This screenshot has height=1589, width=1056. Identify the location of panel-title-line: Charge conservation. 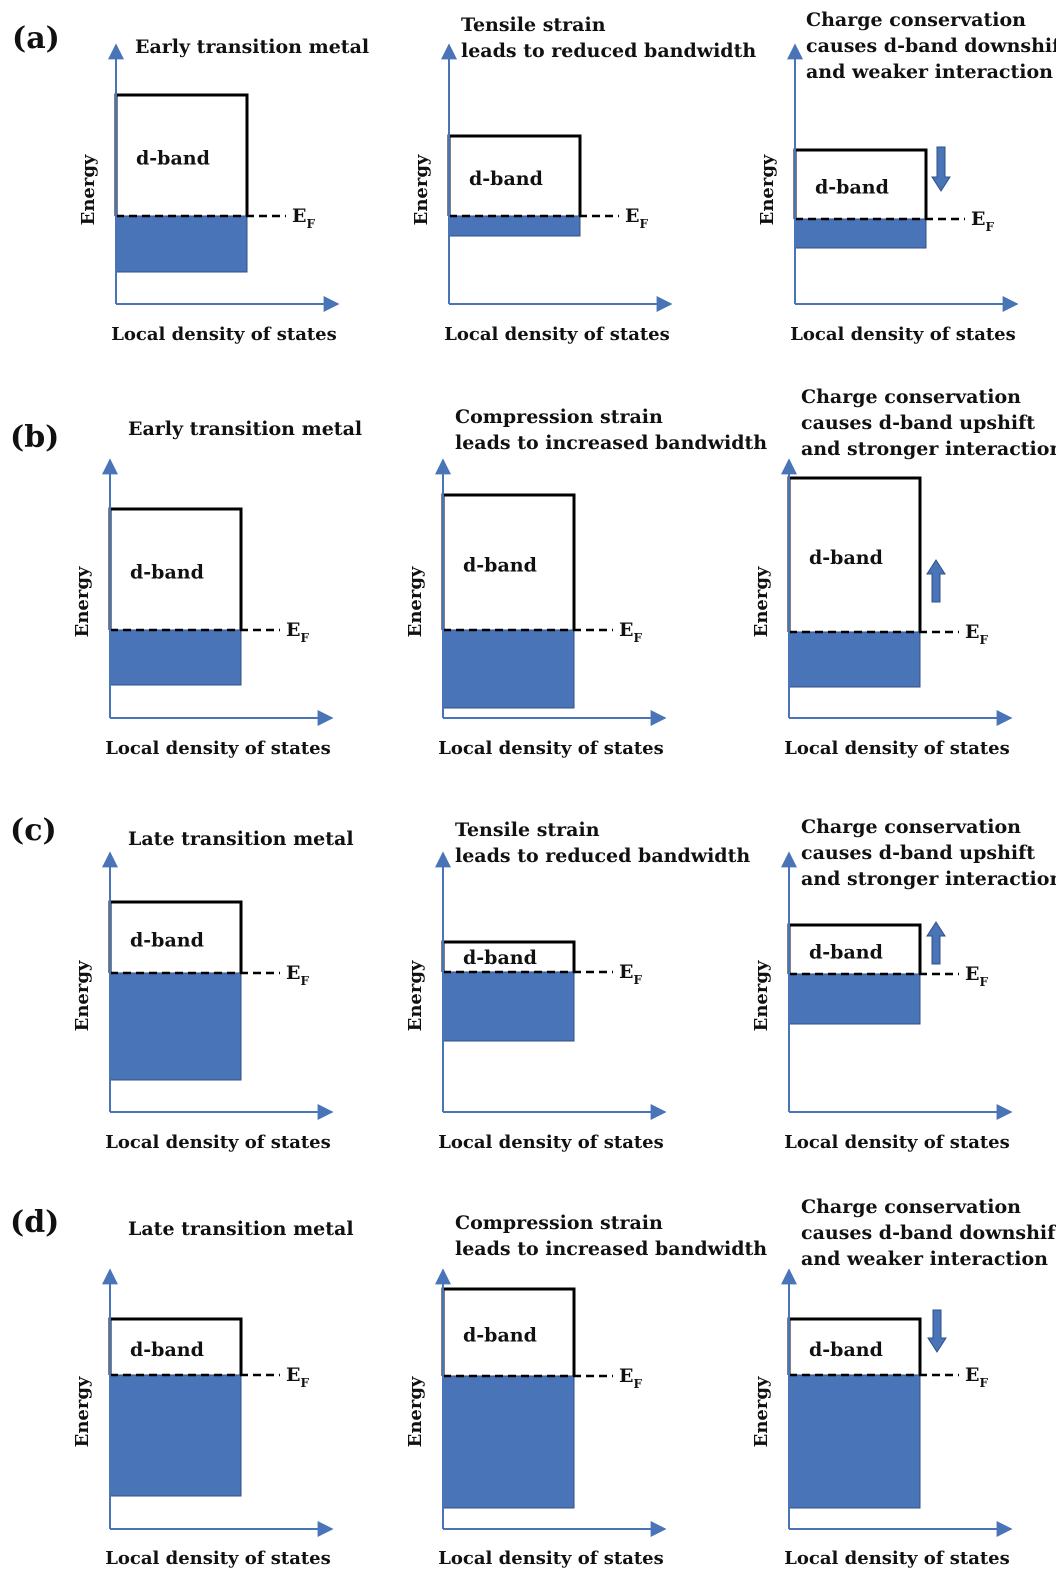
(911, 1207).